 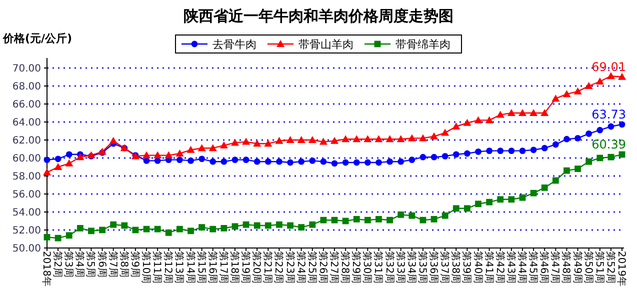 I want to click on x-tick-label: 第14周, so click(x=190, y=267).